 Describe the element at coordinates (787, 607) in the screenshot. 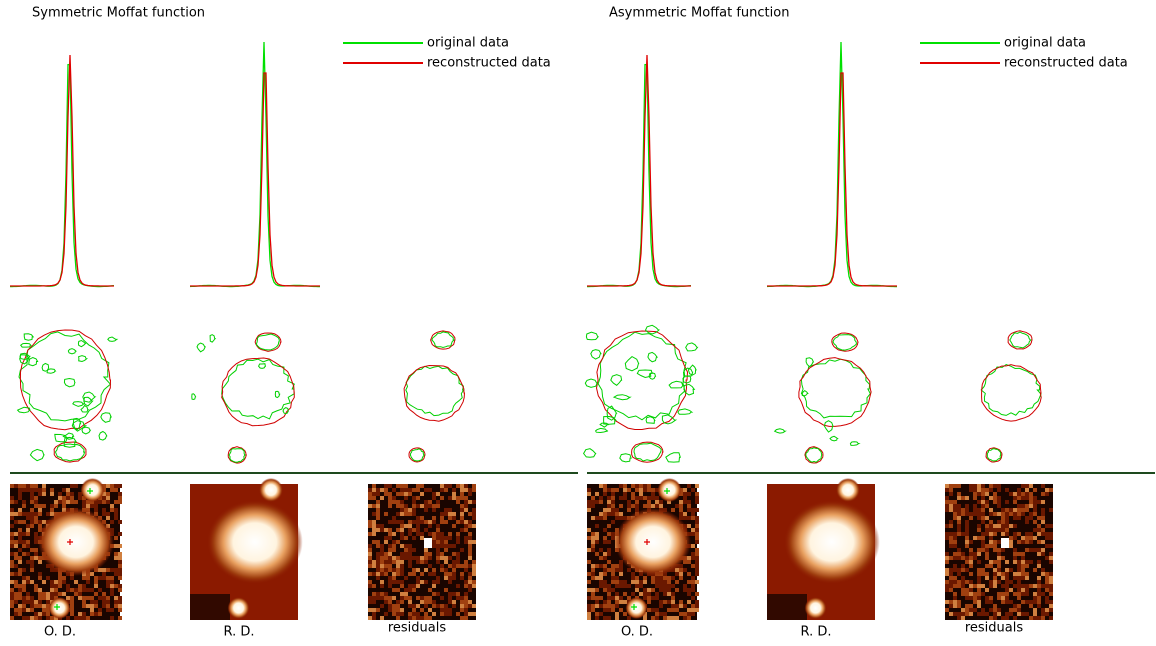

I see `image-band` at that location.